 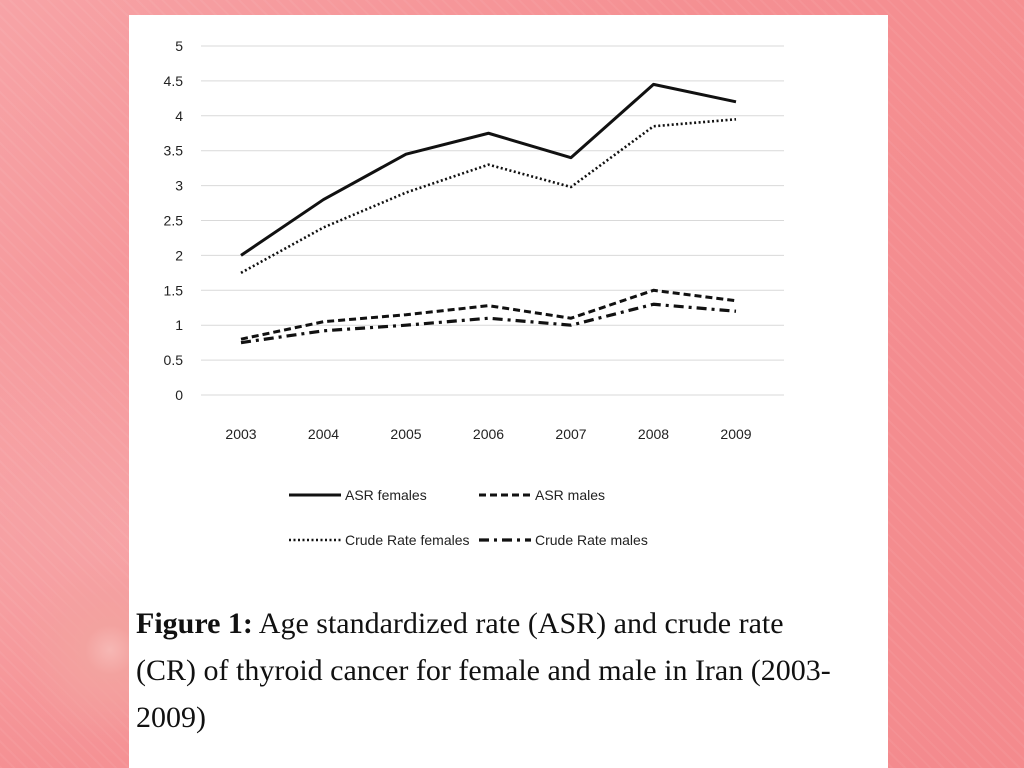 What do you see at coordinates (174, 81) in the screenshot?
I see `y-tick-label: 4.5` at bounding box center [174, 81].